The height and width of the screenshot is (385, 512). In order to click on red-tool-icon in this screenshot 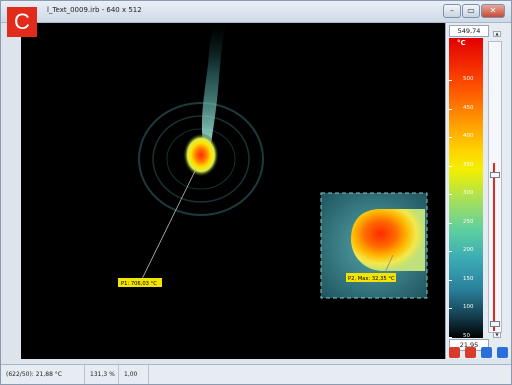, I will do `click(454, 352)`.